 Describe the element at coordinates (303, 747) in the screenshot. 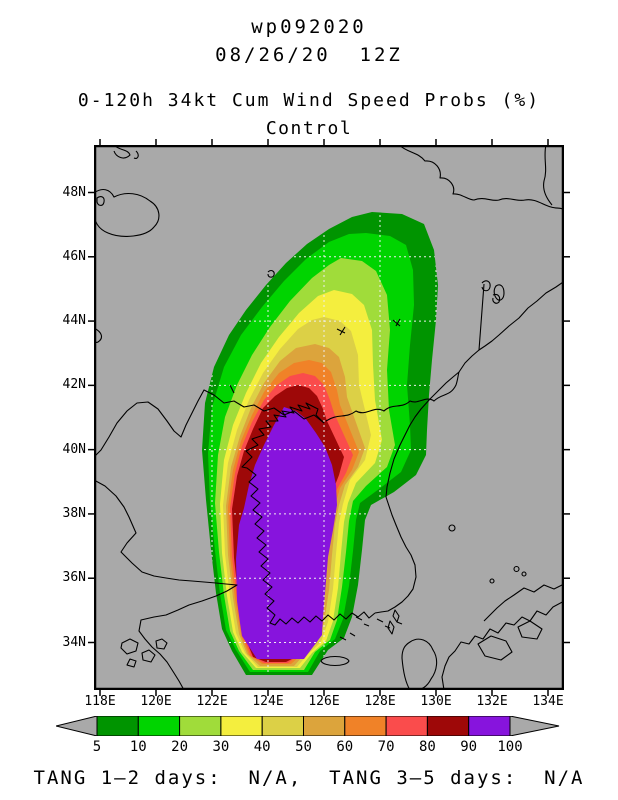

I see `colorbar-value-50: 50` at that location.